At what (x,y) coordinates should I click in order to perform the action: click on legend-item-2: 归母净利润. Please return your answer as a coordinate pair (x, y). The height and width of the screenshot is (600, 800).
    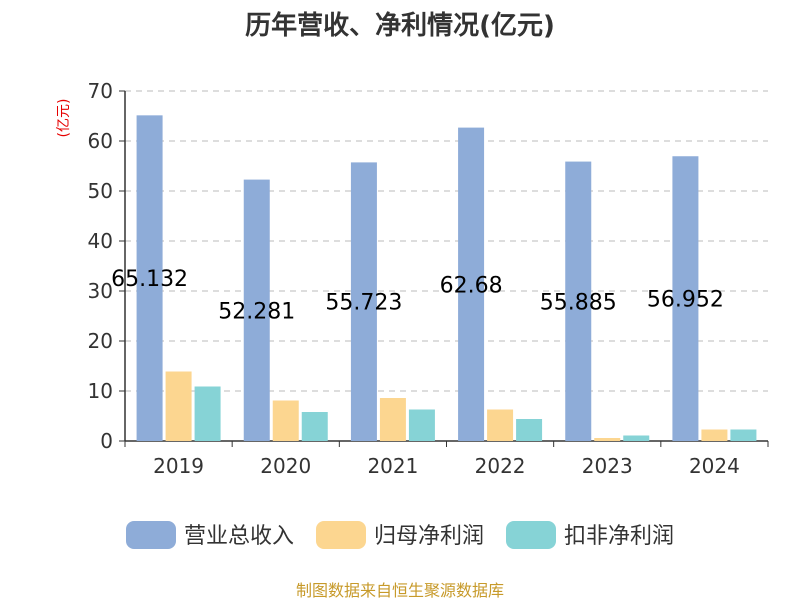
    Looking at the image, I should click on (400, 535).